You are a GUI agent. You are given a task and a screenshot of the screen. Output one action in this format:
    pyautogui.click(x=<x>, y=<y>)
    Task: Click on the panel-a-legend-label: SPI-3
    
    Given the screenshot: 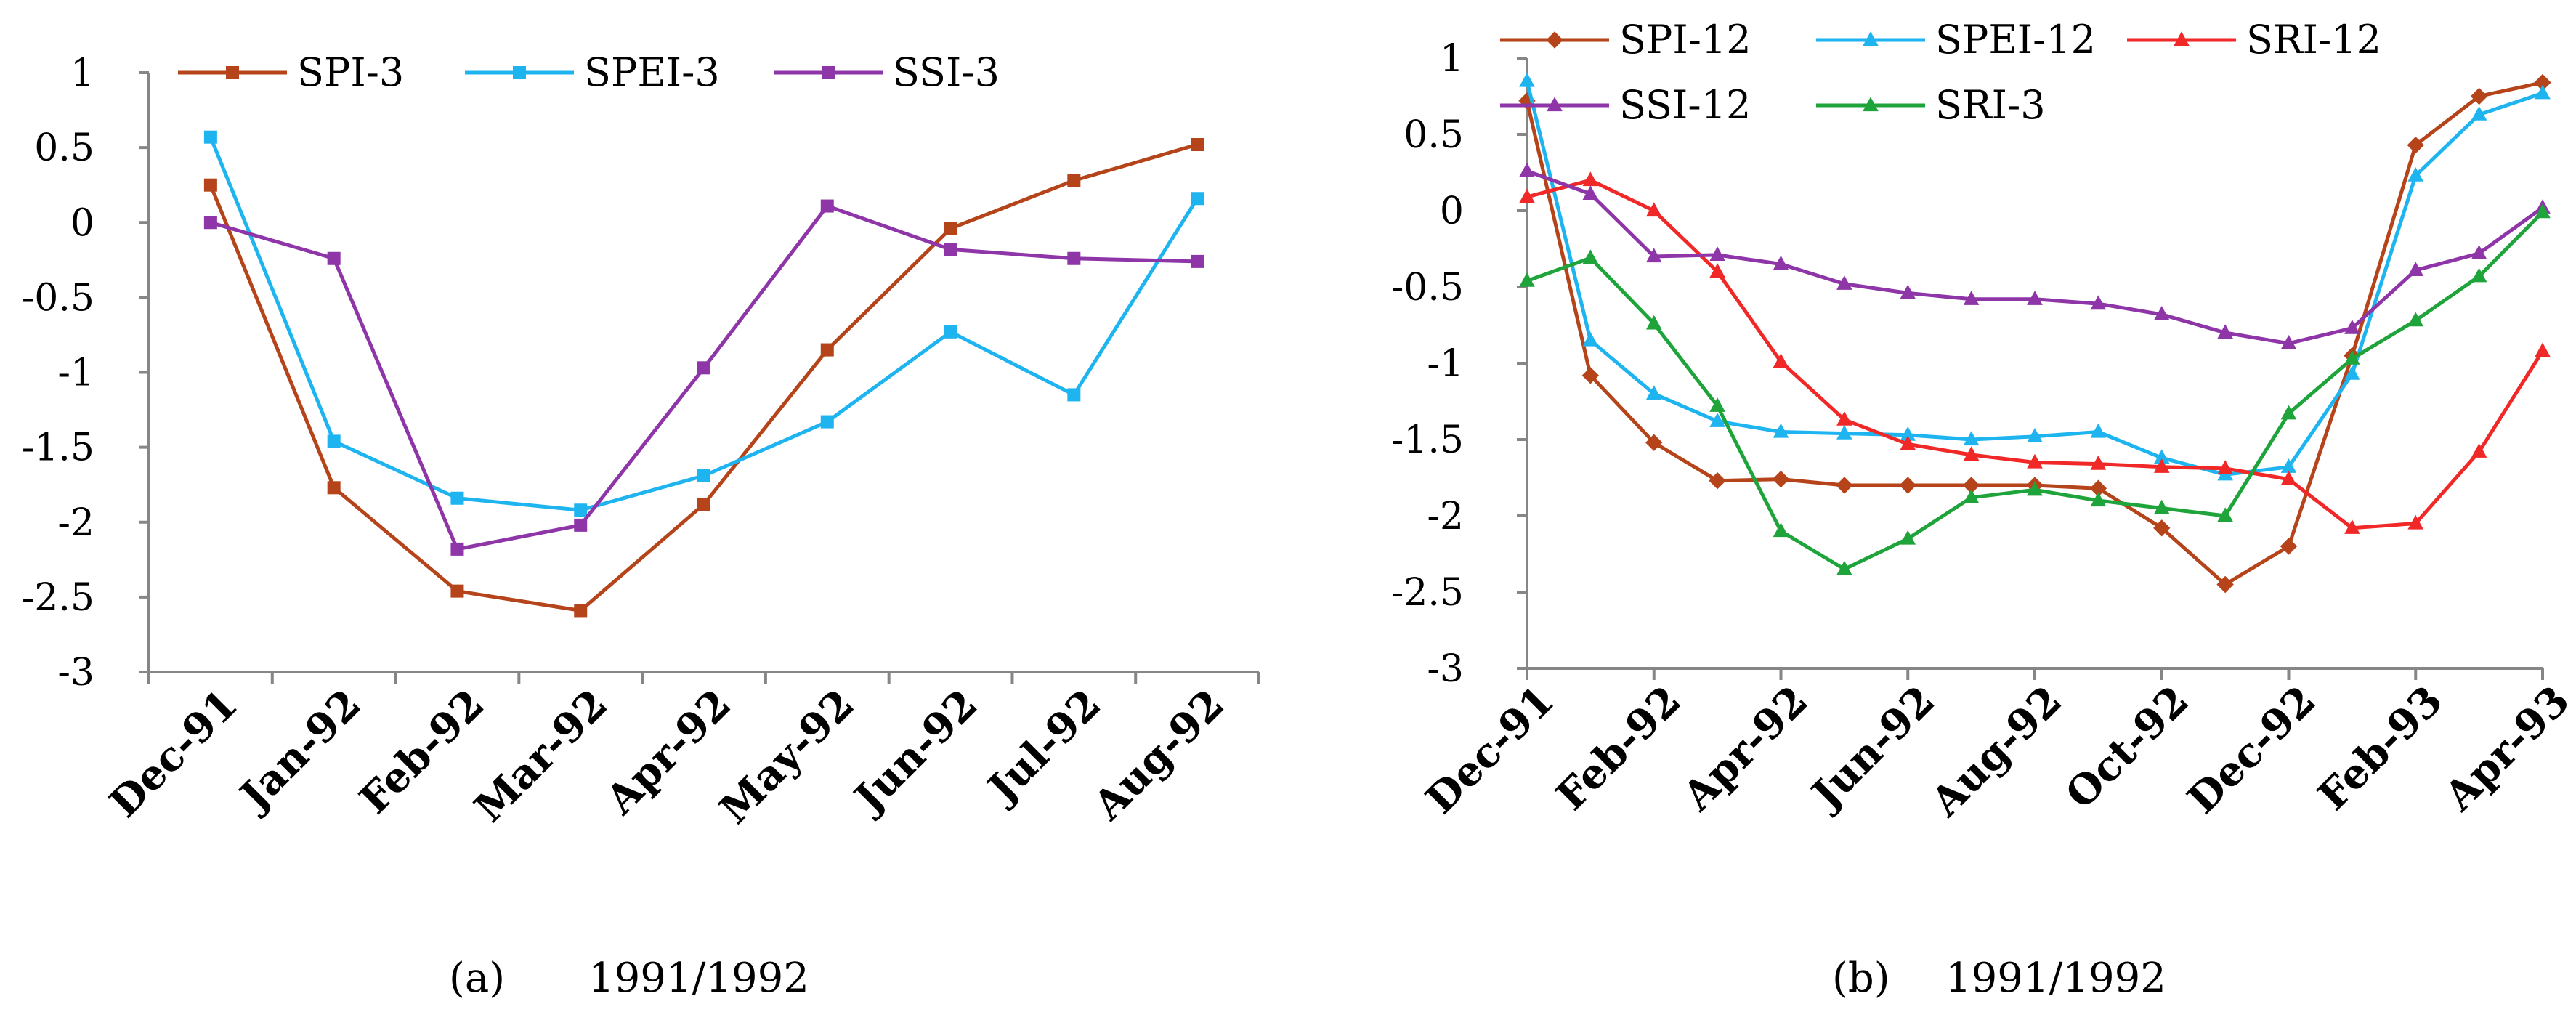 What is the action you would take?
    pyautogui.click(x=350, y=72)
    